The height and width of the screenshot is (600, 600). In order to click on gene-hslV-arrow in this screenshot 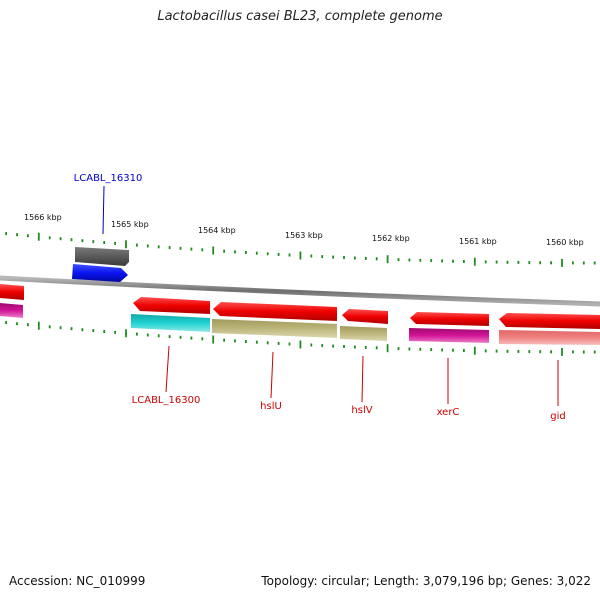, I will do `click(365, 316)`.